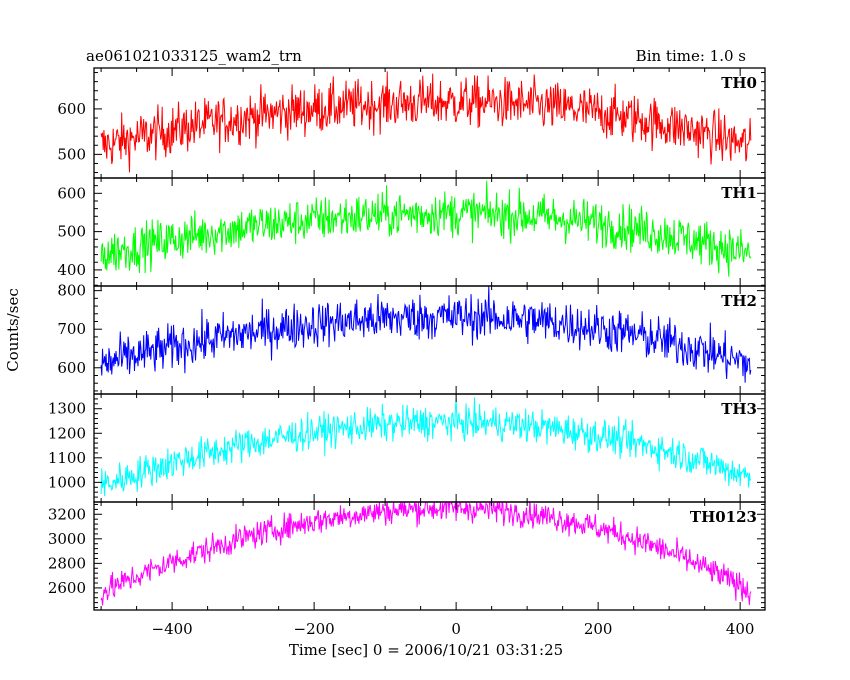 The height and width of the screenshot is (680, 850). What do you see at coordinates (739, 409) in the screenshot?
I see `panel-name-th3: TH3` at bounding box center [739, 409].